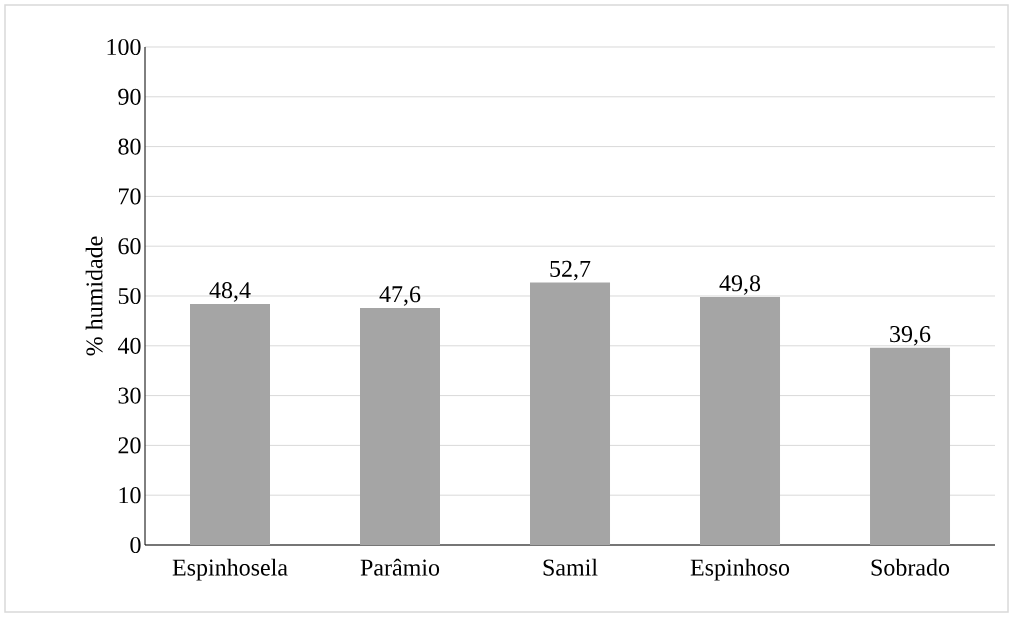 The image size is (1011, 617). What do you see at coordinates (129, 296) in the screenshot?
I see `y-tick-label: 50` at bounding box center [129, 296].